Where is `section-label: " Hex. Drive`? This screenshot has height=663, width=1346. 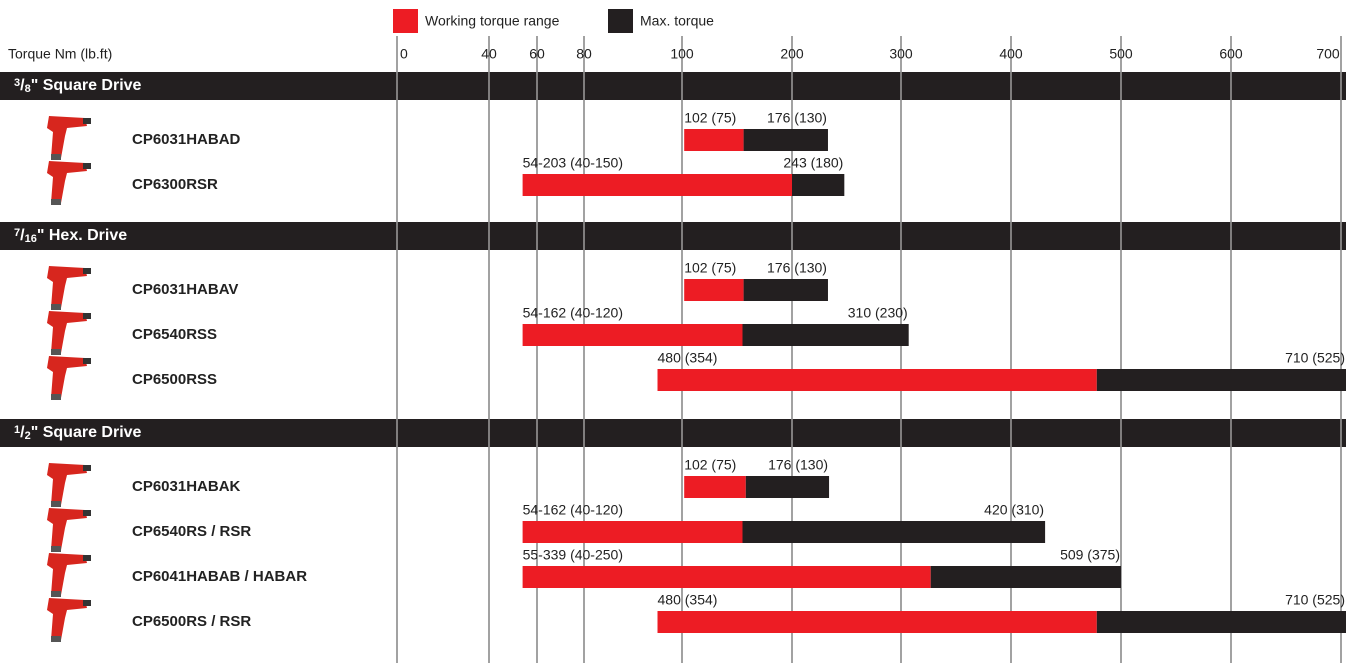
section-label: " Hex. Drive is located at coordinates (82, 235).